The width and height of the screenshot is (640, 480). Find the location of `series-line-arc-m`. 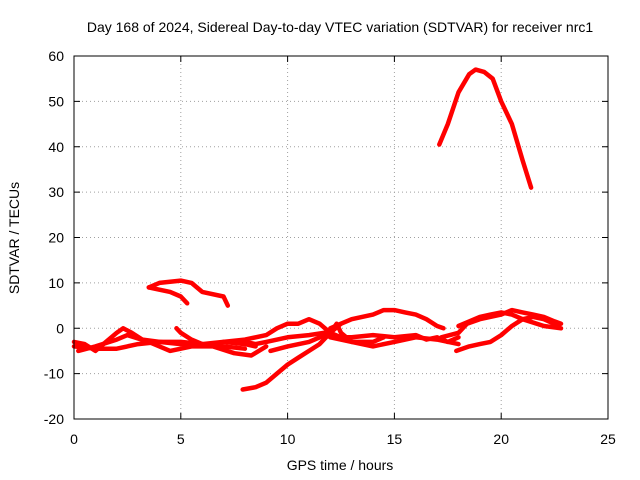

series-line-arc-m is located at coordinates (485, 128).